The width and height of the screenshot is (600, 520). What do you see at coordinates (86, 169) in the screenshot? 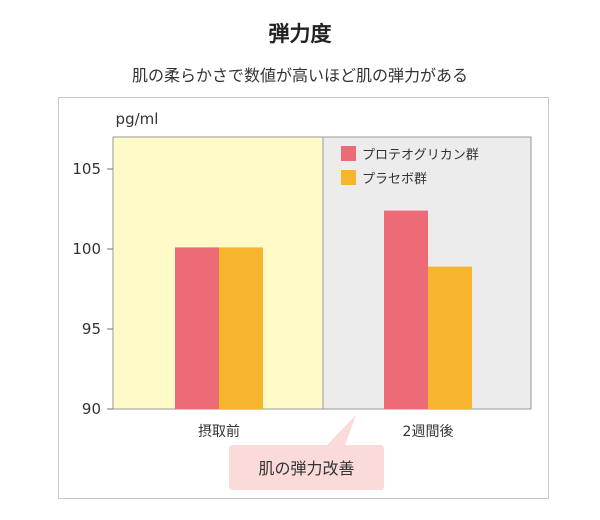
I see `y-tick-label-105: 105` at bounding box center [86, 169].